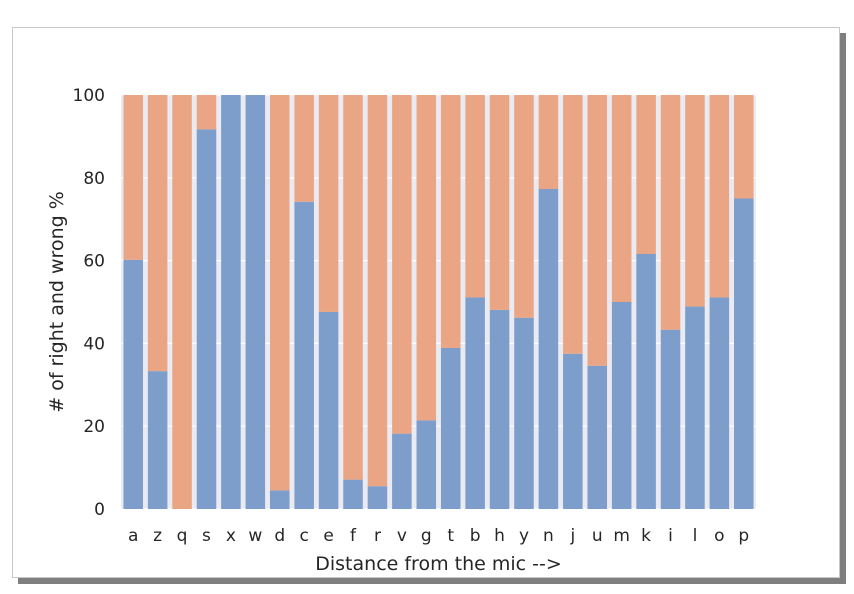 The image size is (854, 594). Describe the element at coordinates (94, 262) in the screenshot. I see `y-tick-label: 60` at that location.